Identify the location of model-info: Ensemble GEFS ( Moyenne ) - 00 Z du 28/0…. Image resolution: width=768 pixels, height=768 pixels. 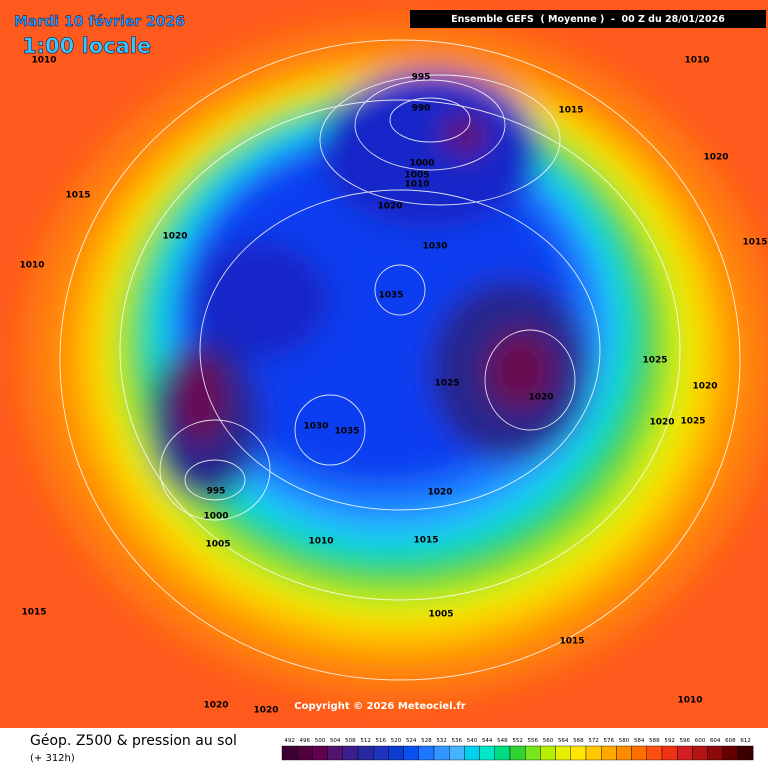
(588, 19).